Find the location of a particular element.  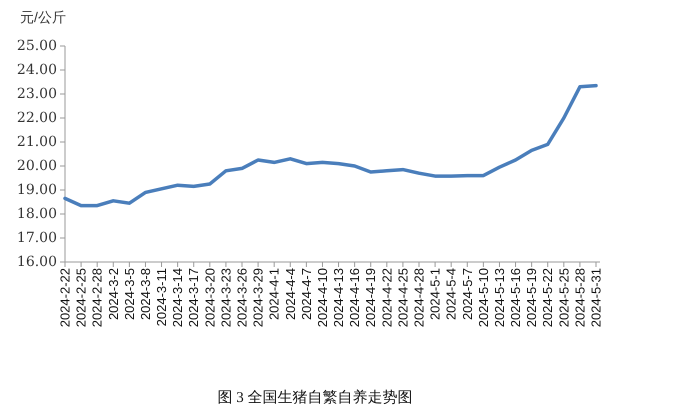

x-tick-label: 2024-4-1 is located at coordinates (274, 294).